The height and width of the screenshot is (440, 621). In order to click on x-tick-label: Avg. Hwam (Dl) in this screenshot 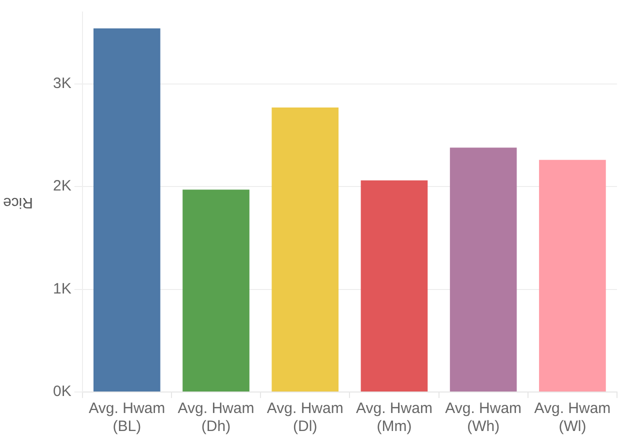, I will do `click(305, 418)`.